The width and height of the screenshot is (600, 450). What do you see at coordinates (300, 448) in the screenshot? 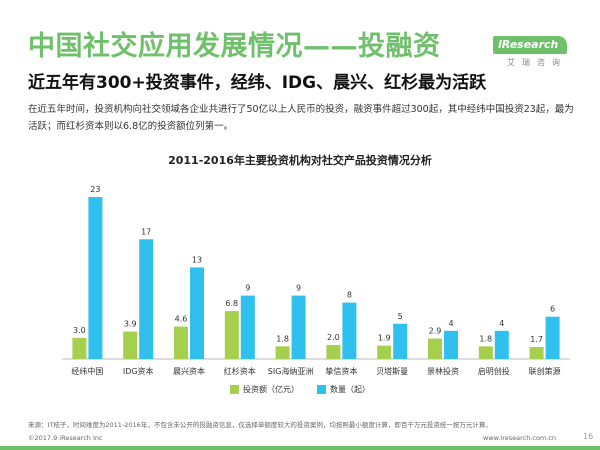
I see `bottom-accent-bar` at bounding box center [300, 448].